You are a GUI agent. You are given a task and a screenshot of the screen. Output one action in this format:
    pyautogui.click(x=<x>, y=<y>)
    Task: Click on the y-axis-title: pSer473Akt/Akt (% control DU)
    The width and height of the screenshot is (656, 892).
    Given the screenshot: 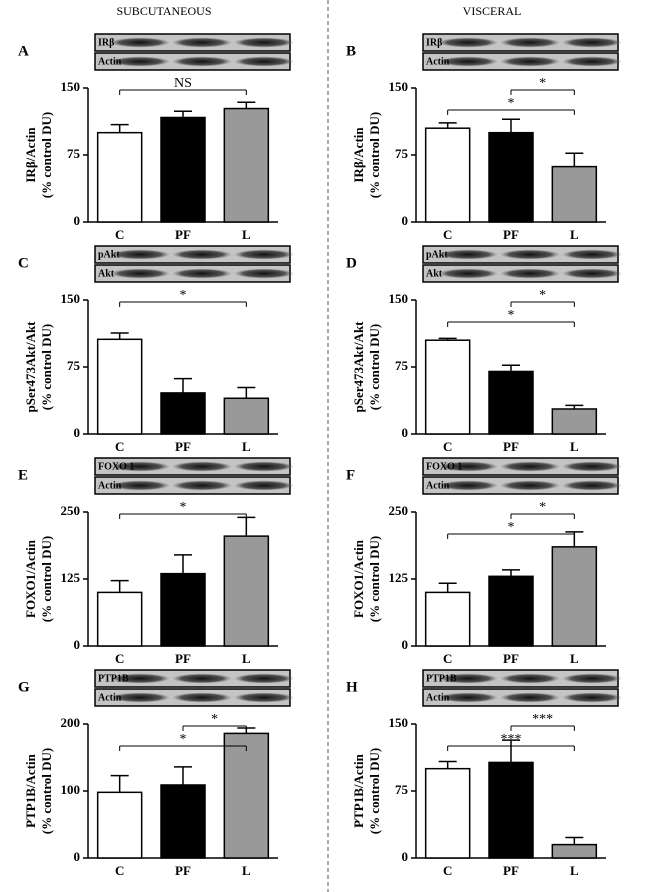 What is the action you would take?
    pyautogui.click(x=366, y=367)
    